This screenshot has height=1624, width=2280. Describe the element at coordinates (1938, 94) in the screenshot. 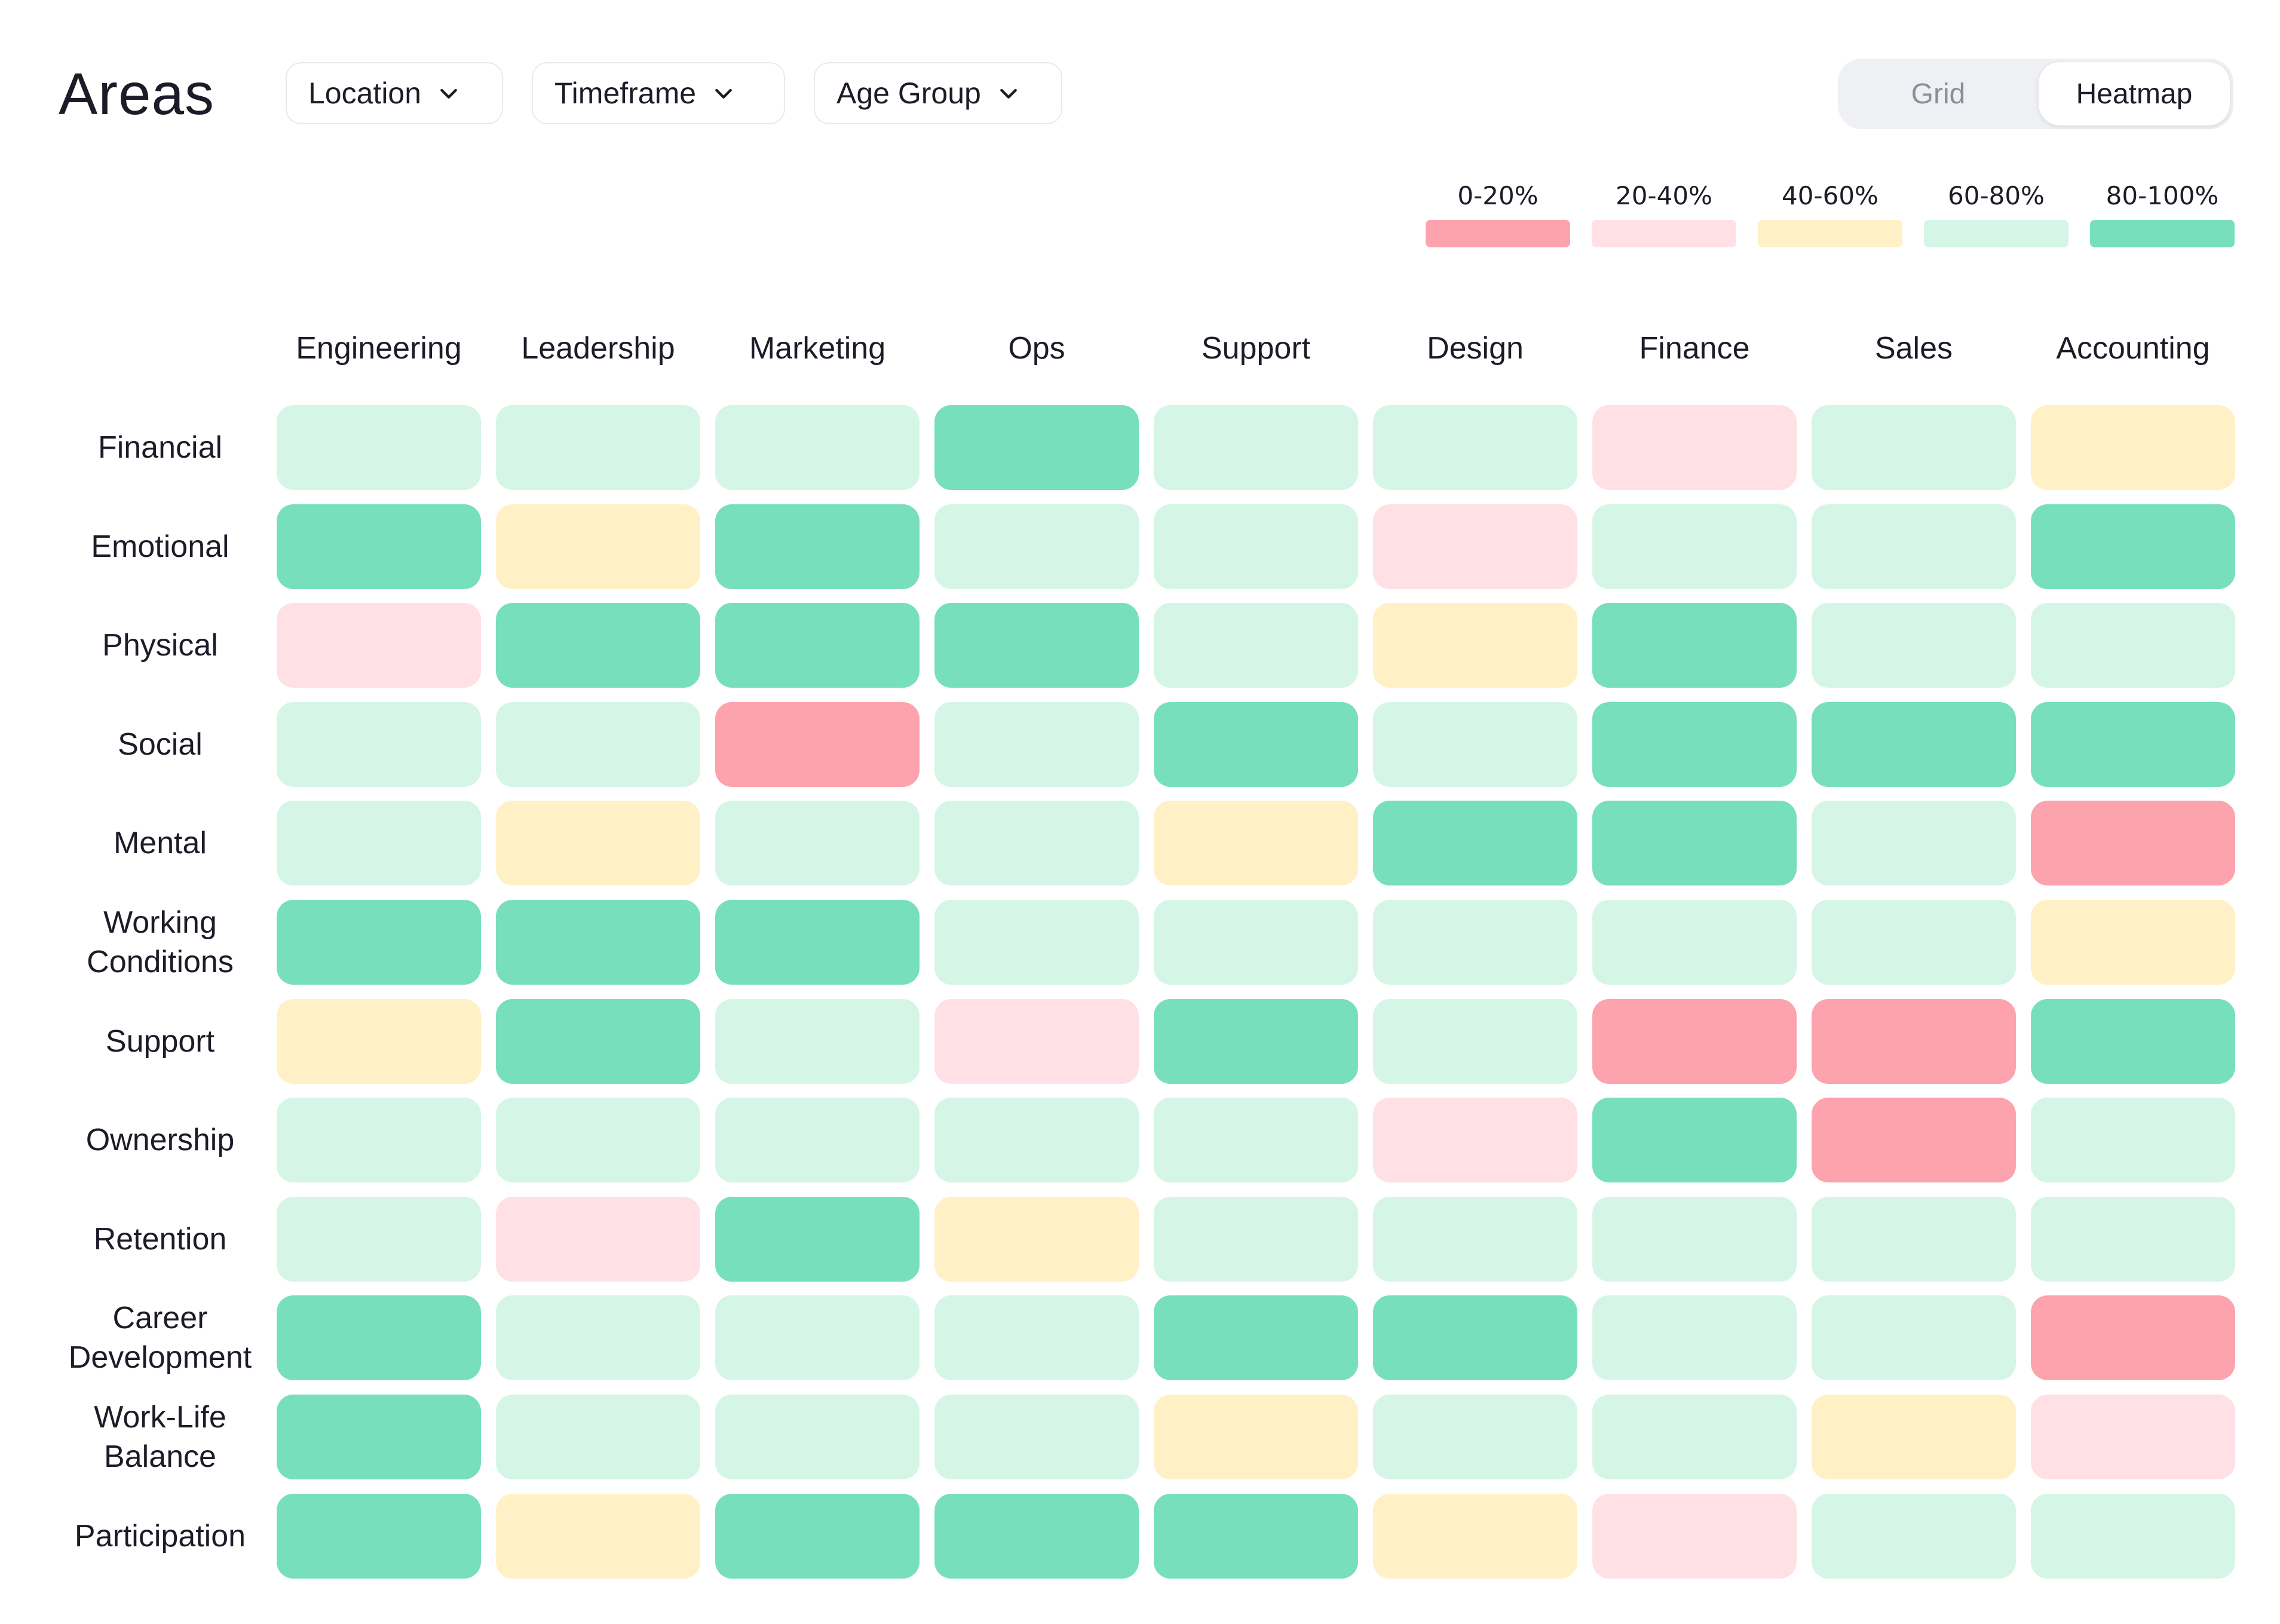

I see `grid-view-button: Grid` at that location.